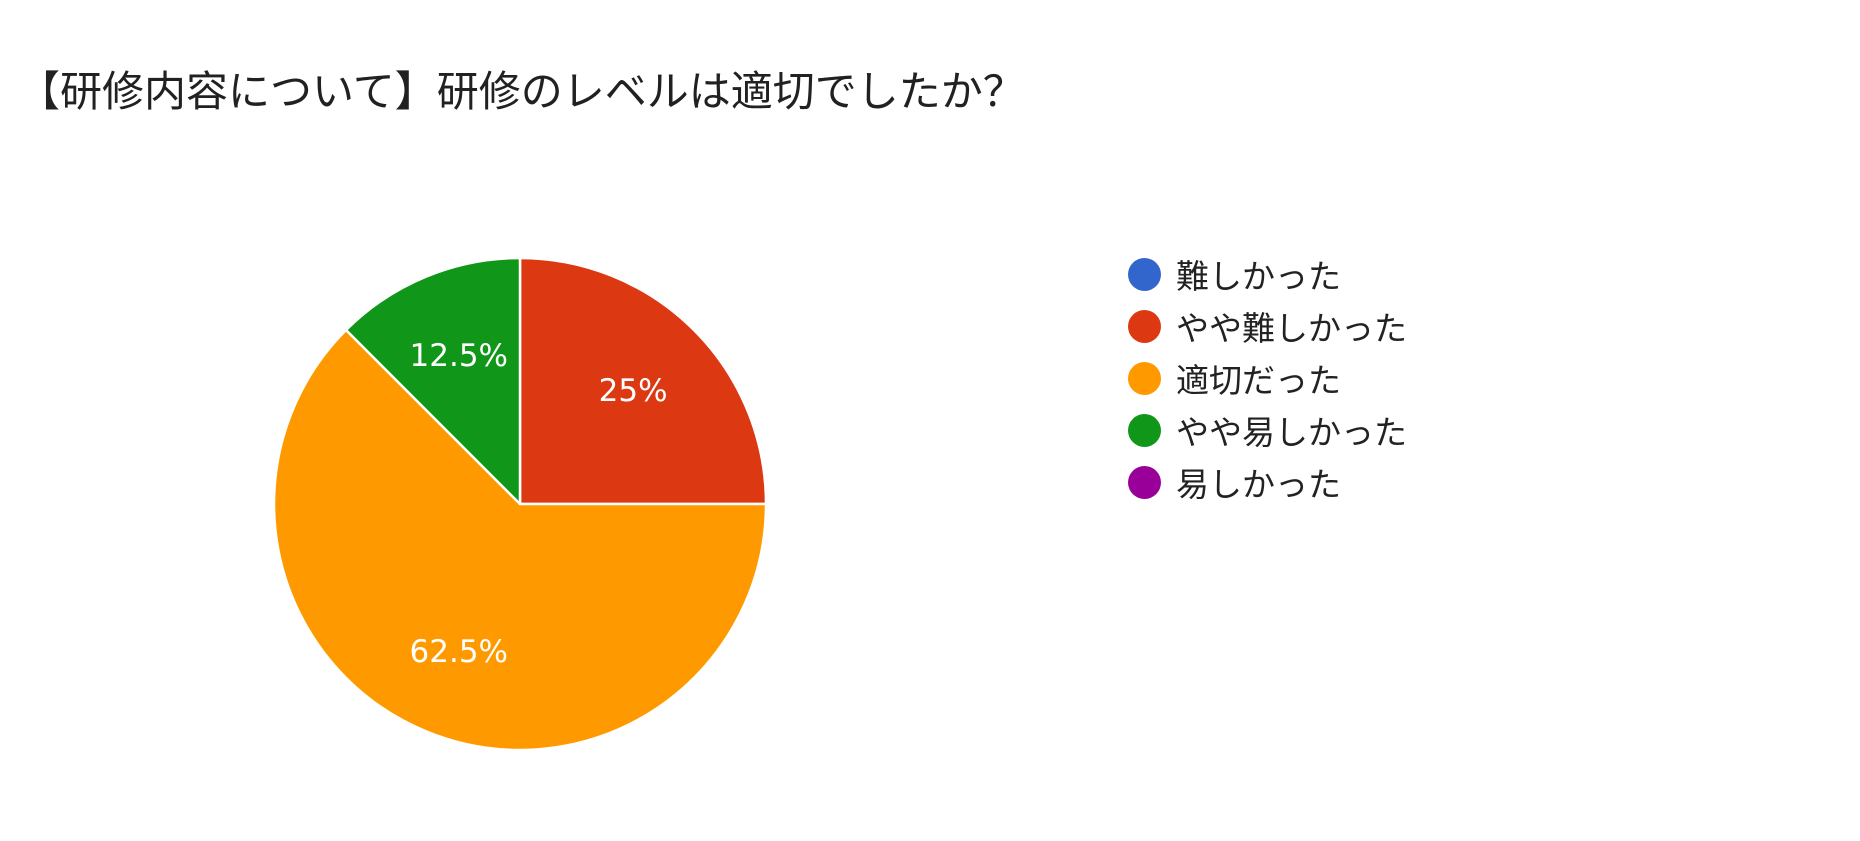 The height and width of the screenshot is (841, 1860). Describe the element at coordinates (459, 356) in the screenshot. I see `slice-value-label: 12.5%` at that location.